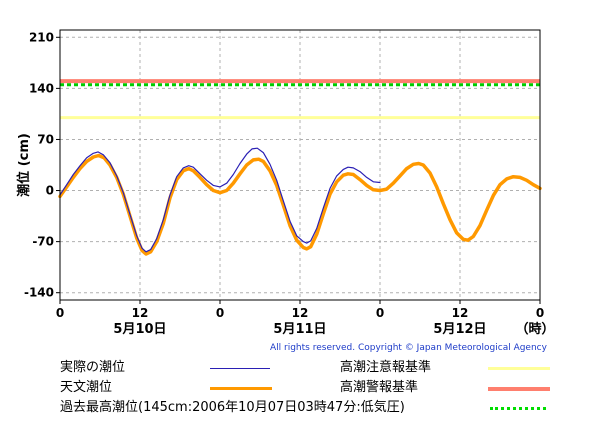 The image size is (600, 440). Describe the element at coordinates (241, 388) in the screenshot. I see `legend-astronomical-swatch` at that location.